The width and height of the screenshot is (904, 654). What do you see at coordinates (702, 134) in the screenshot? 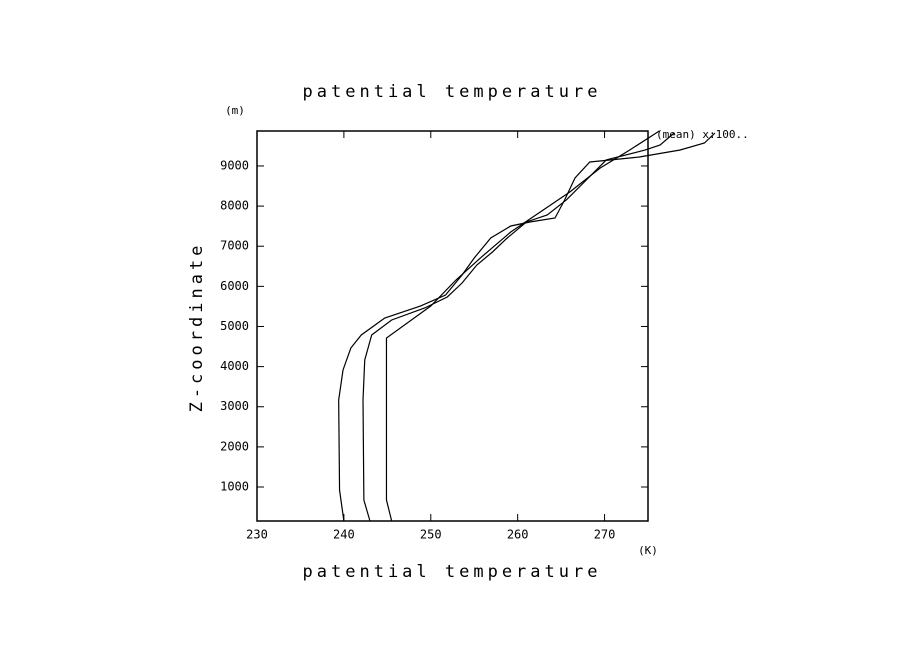
I see `annotation: (mean) x:100..` at bounding box center [702, 134].